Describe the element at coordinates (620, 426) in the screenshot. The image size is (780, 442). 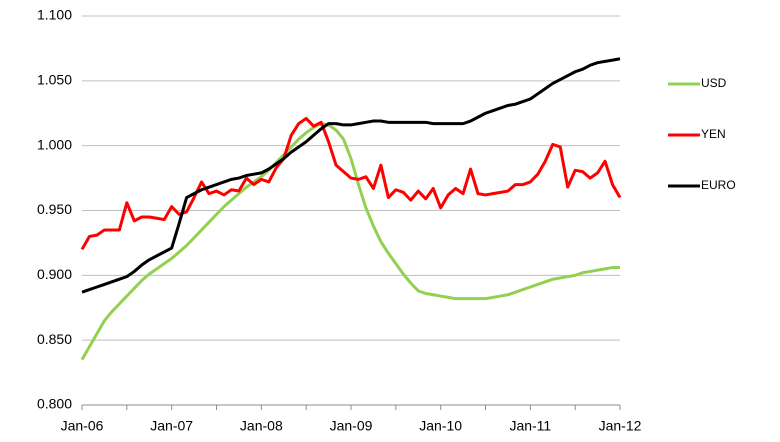
I see `x-tick-label: Jan-12` at that location.